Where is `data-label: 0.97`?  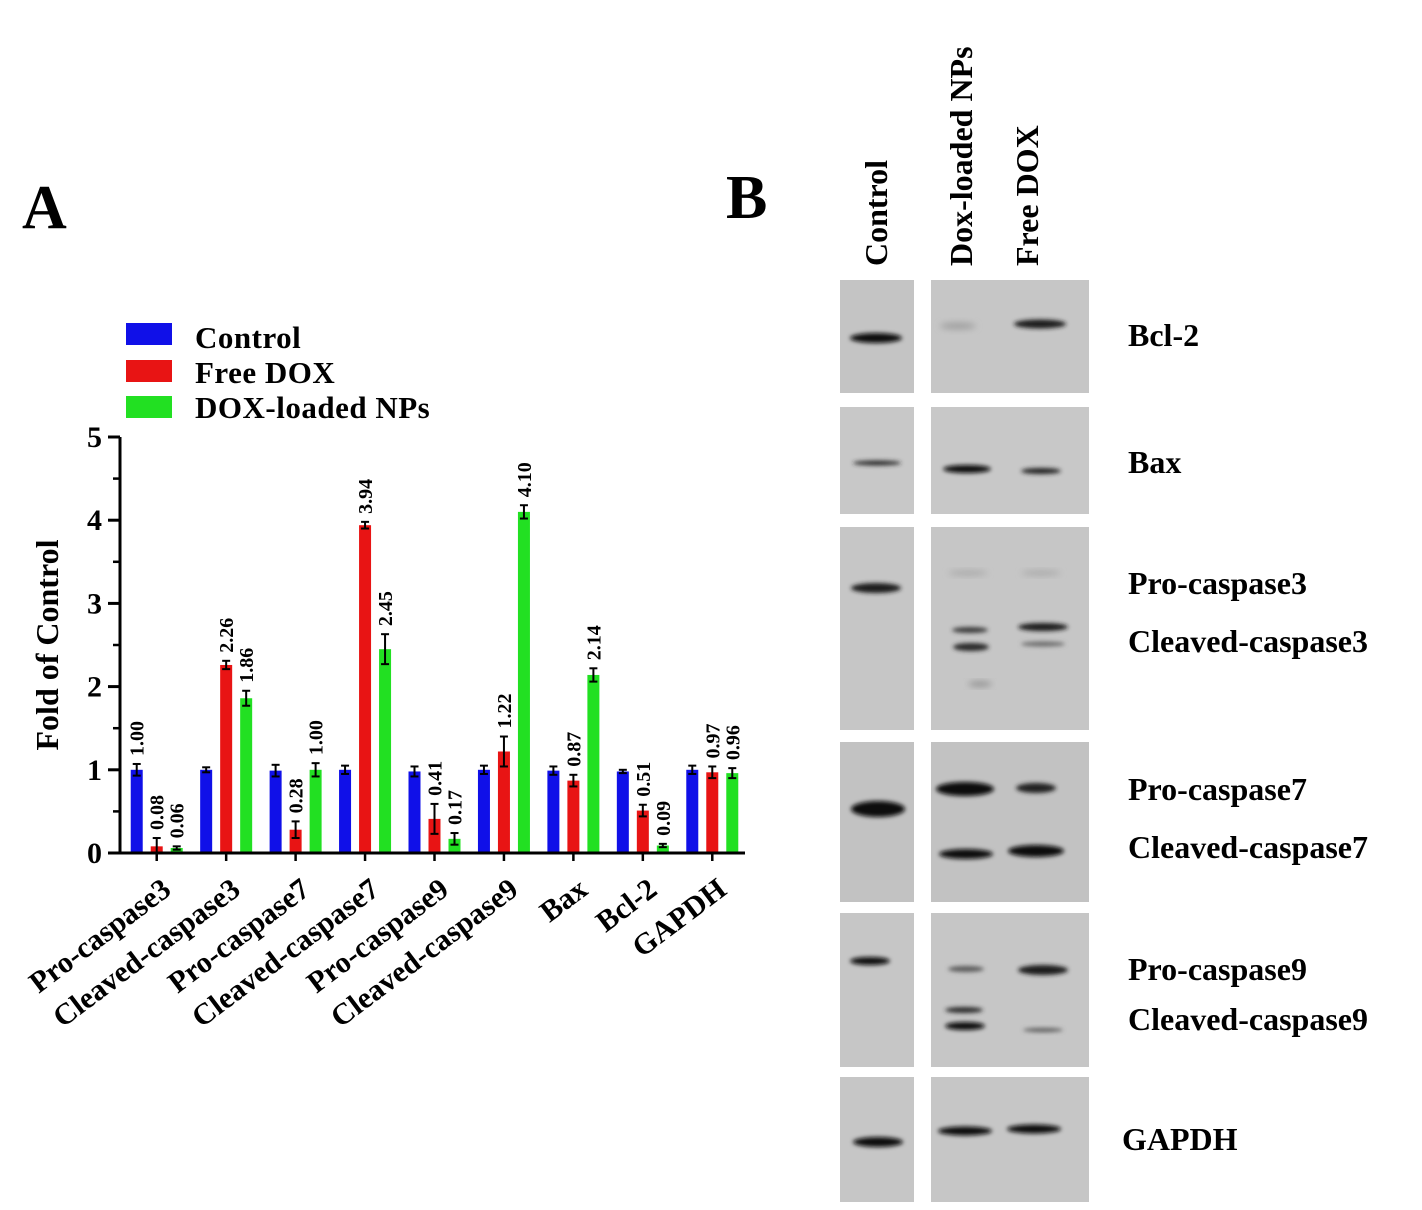 data-label: 0.97 is located at coordinates (713, 740).